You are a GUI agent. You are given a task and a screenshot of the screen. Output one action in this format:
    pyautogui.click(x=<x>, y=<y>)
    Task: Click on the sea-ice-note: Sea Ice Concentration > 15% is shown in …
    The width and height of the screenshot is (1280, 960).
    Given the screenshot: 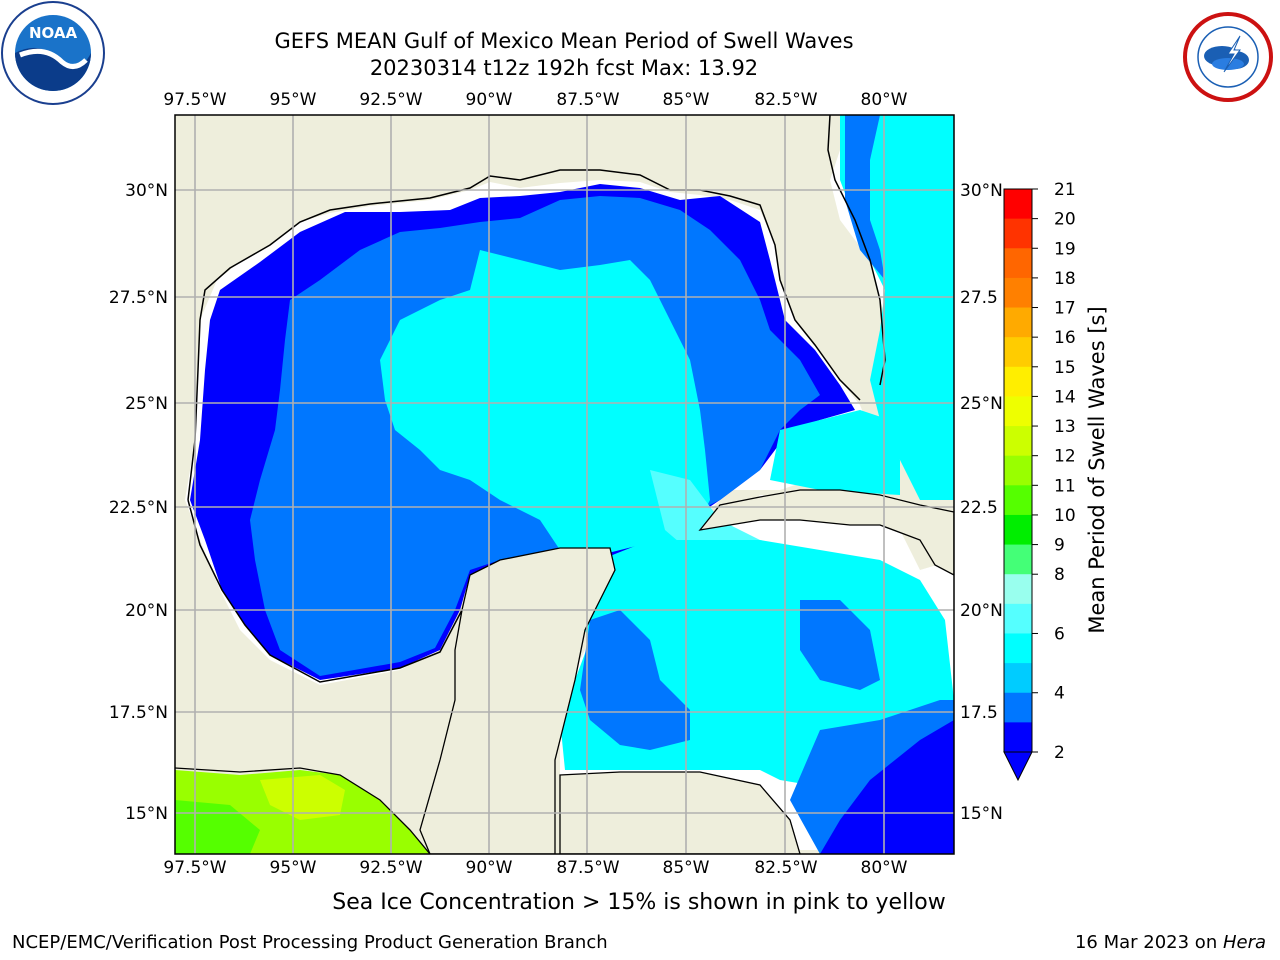 What is the action you would take?
    pyautogui.click(x=639, y=902)
    